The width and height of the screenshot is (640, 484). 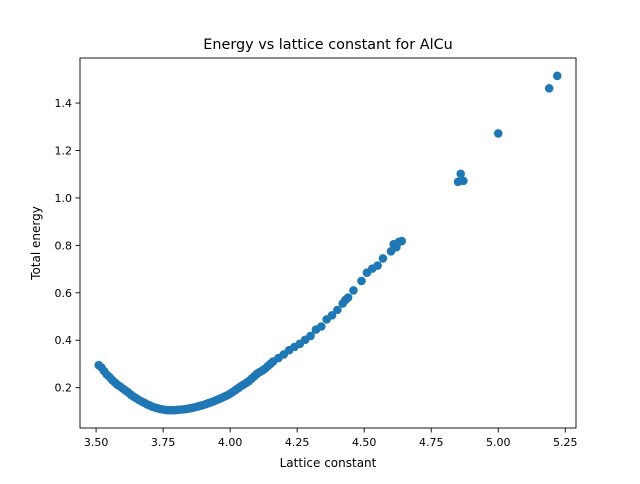 What do you see at coordinates (230, 442) in the screenshot?
I see `x-tick-label: 4.00` at bounding box center [230, 442].